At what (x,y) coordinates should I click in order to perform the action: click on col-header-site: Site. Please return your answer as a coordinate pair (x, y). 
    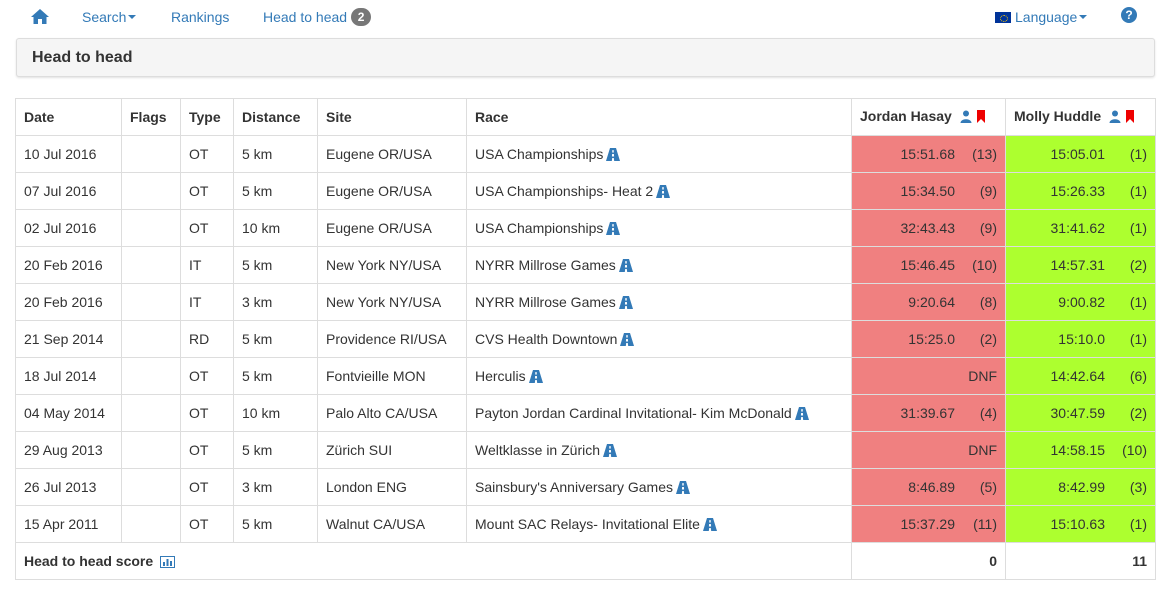
    Looking at the image, I should click on (392, 117).